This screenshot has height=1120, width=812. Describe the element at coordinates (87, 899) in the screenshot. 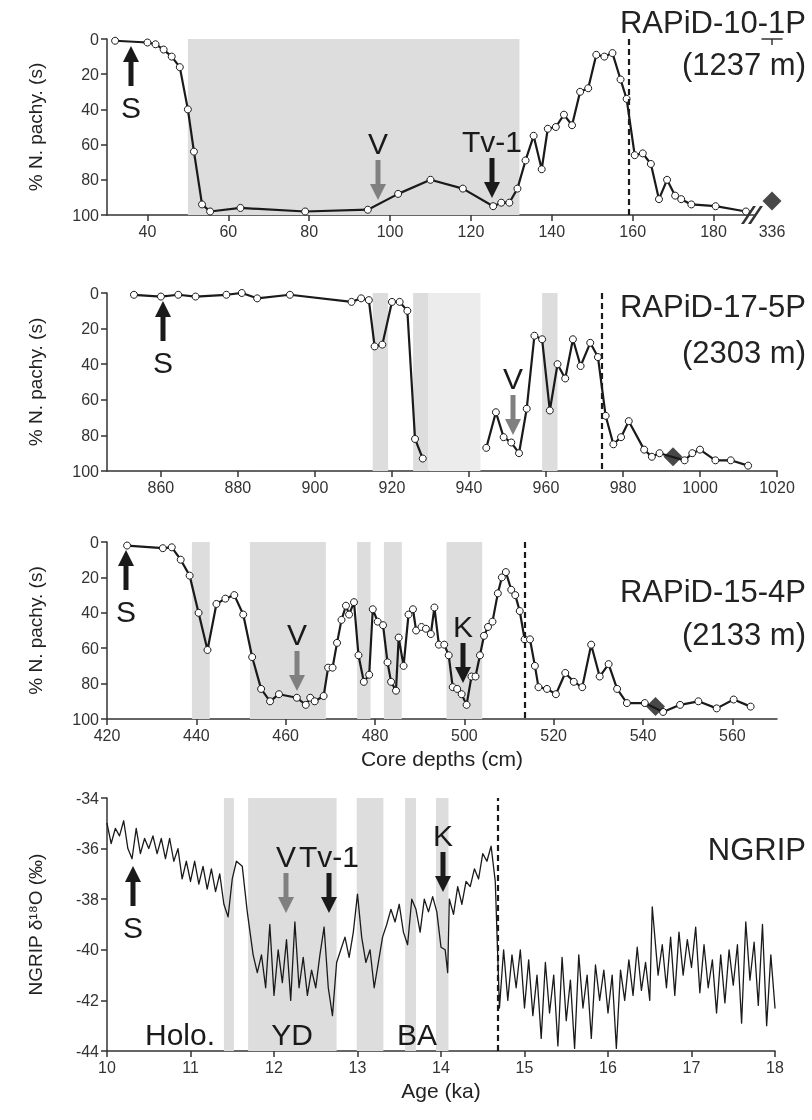

I see `y-tick-label: -38` at that location.